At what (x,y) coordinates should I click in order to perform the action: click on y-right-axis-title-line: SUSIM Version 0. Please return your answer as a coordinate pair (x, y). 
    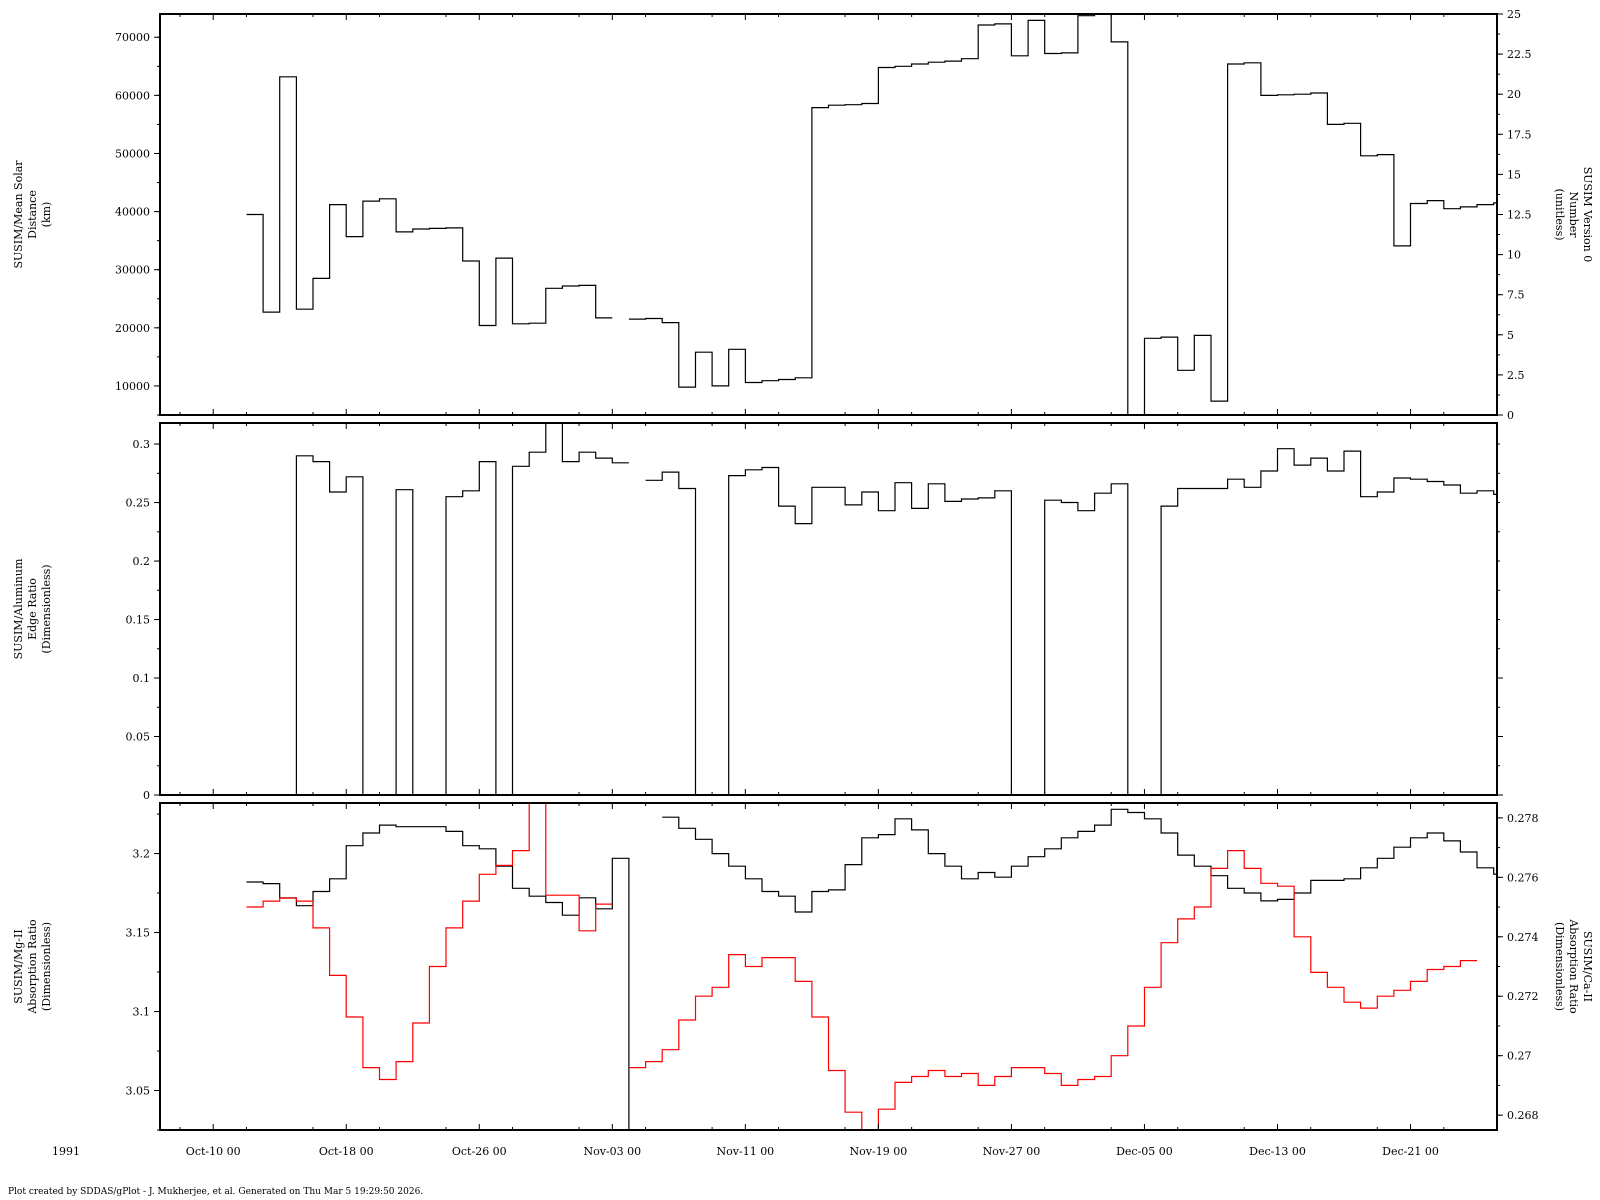
    Looking at the image, I should click on (1587, 215).